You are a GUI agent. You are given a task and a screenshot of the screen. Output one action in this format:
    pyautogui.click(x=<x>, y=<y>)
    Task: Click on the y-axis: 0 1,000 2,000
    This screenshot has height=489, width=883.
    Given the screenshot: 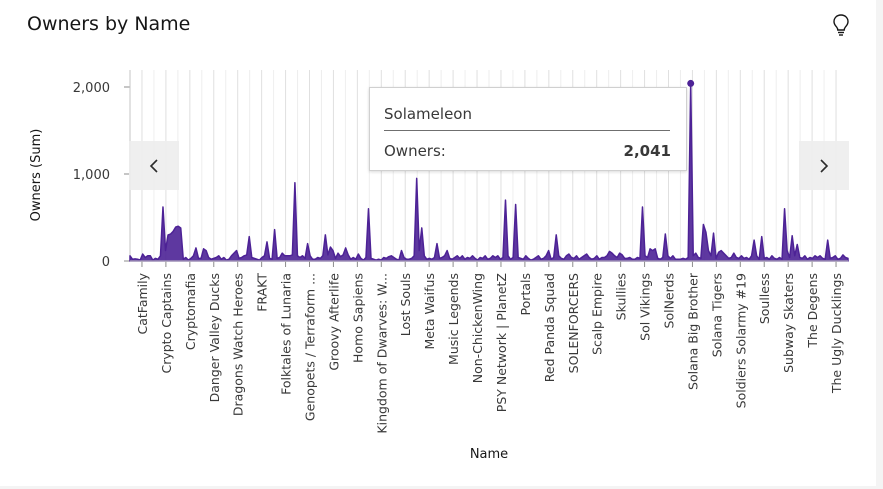 What is the action you would take?
    pyautogui.click(x=102, y=170)
    